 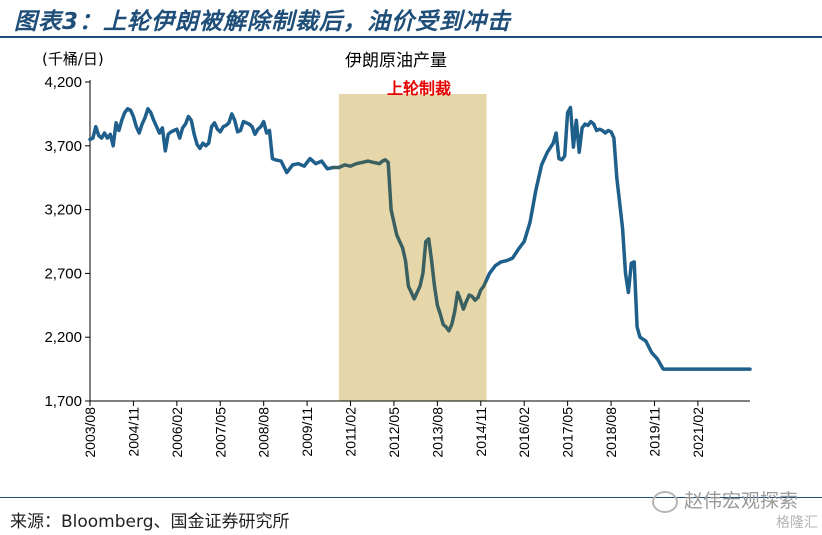 What do you see at coordinates (263, 22) in the screenshot?
I see `figure-title: 图表3：上轮伊朗被解除制裁后，油价受到冲击` at bounding box center [263, 22].